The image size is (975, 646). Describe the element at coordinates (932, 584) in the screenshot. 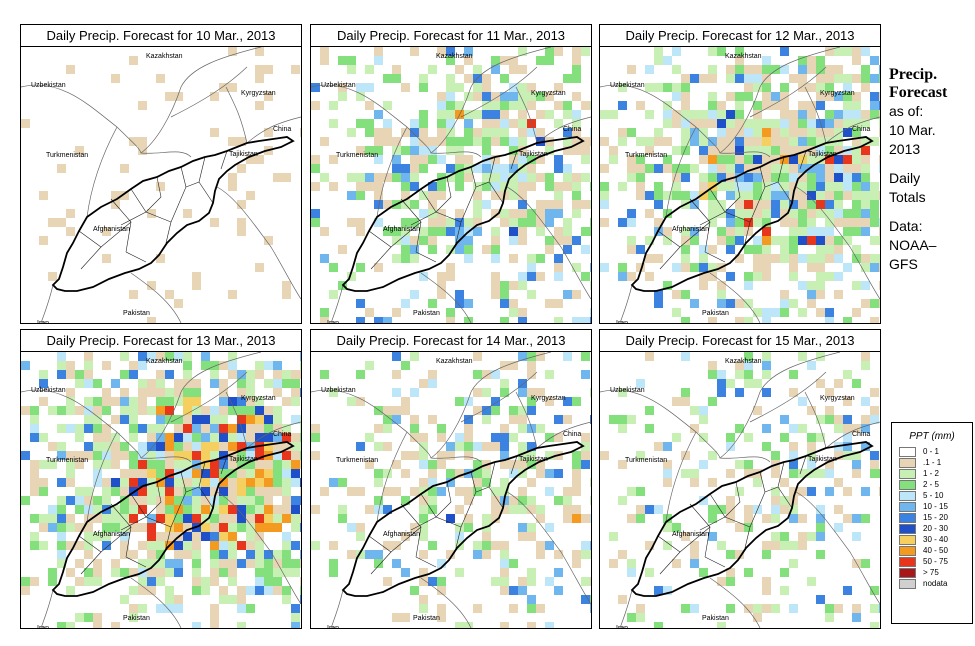

I see `legend-item: nodata` at that location.